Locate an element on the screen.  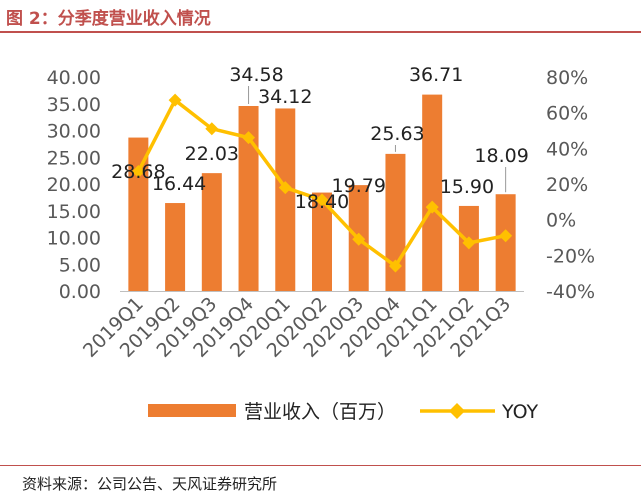
left-tick-label: 25.00 is located at coordinates (74, 158).